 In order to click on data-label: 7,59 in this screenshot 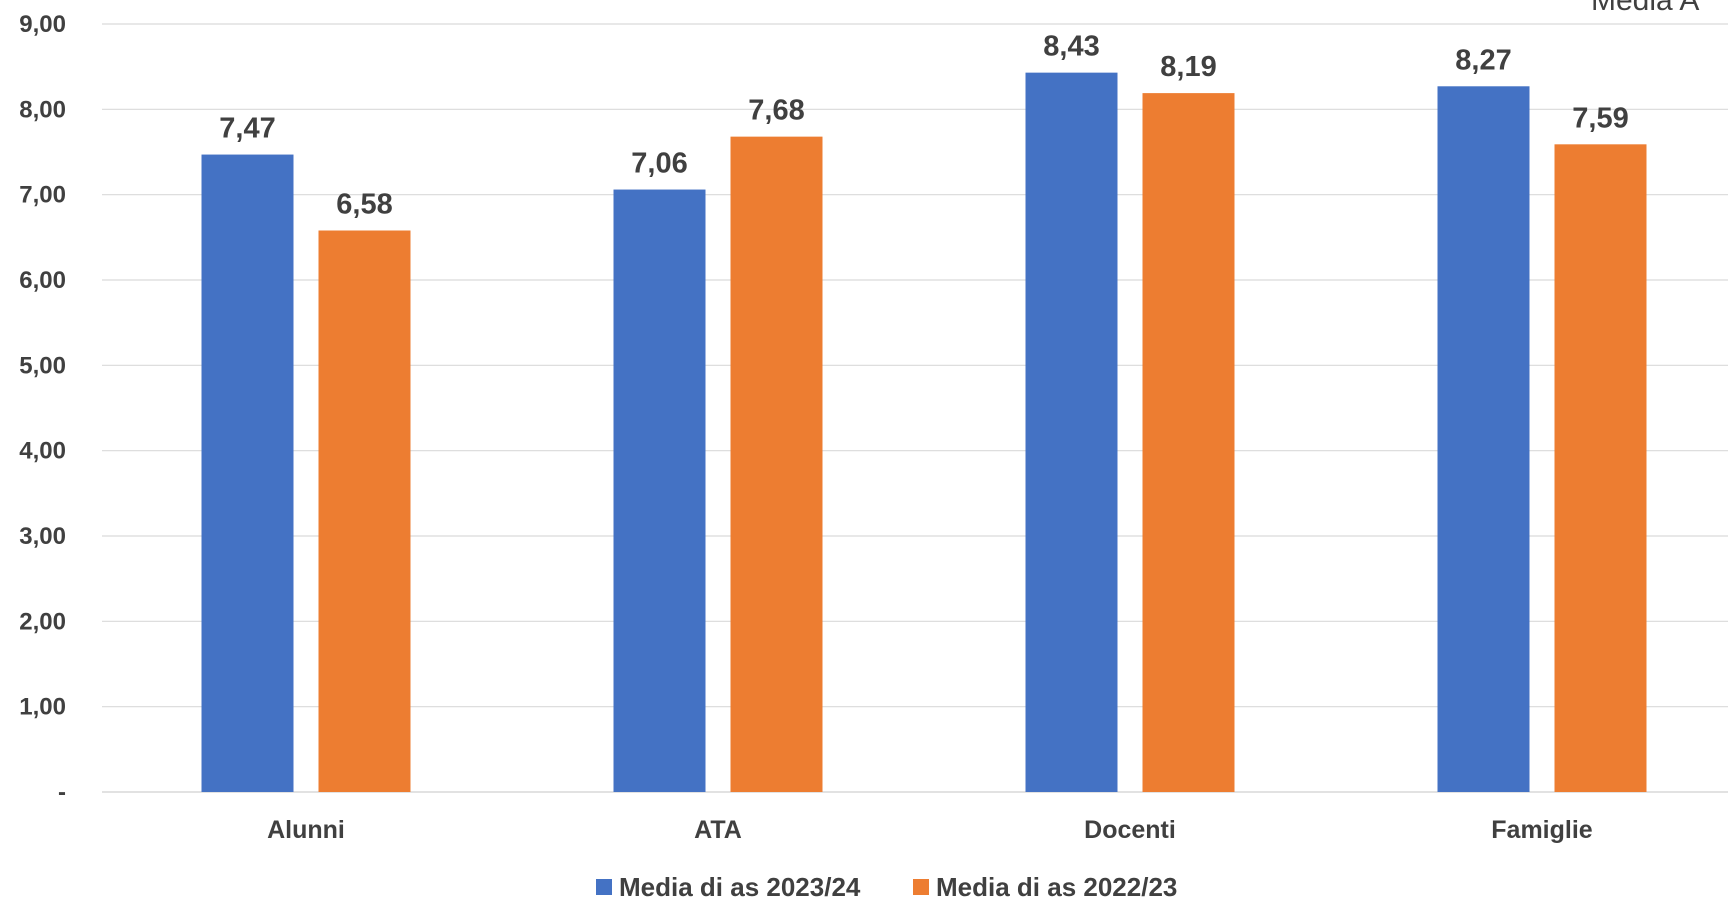, I will do `click(1600, 118)`.